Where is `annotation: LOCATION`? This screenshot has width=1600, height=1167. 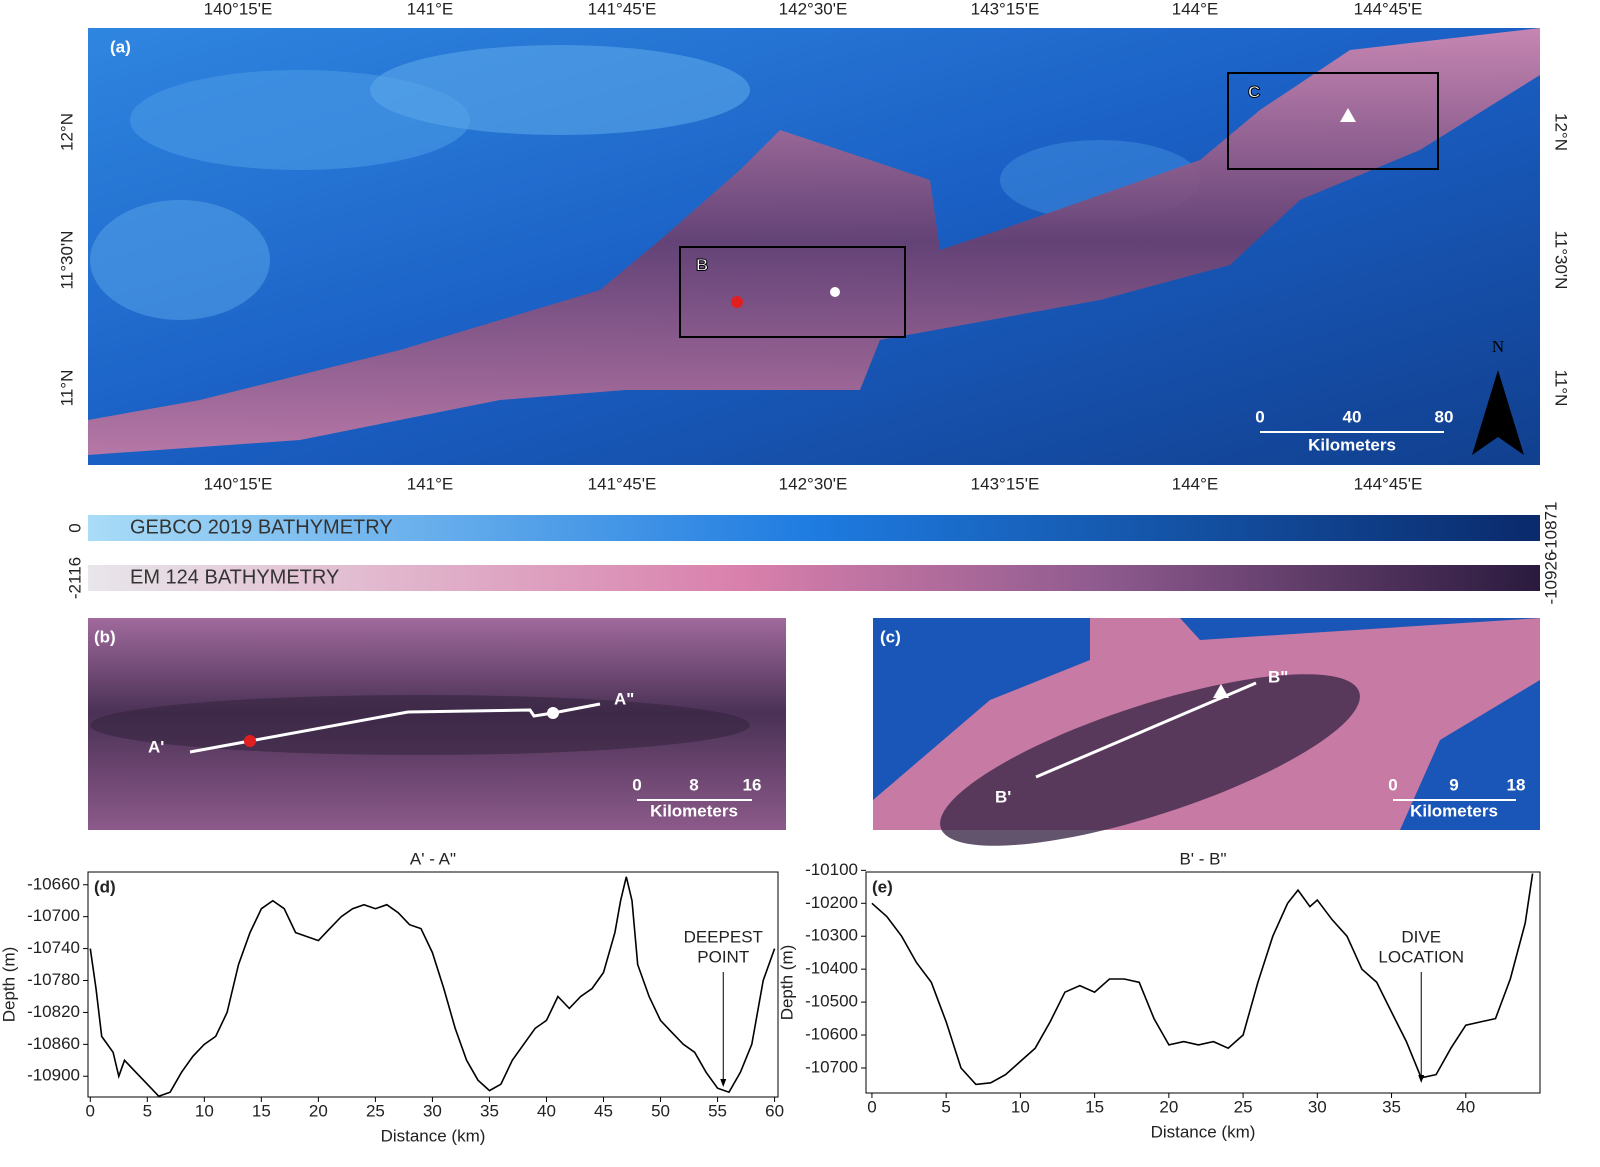 annotation: LOCATION is located at coordinates (1421, 956).